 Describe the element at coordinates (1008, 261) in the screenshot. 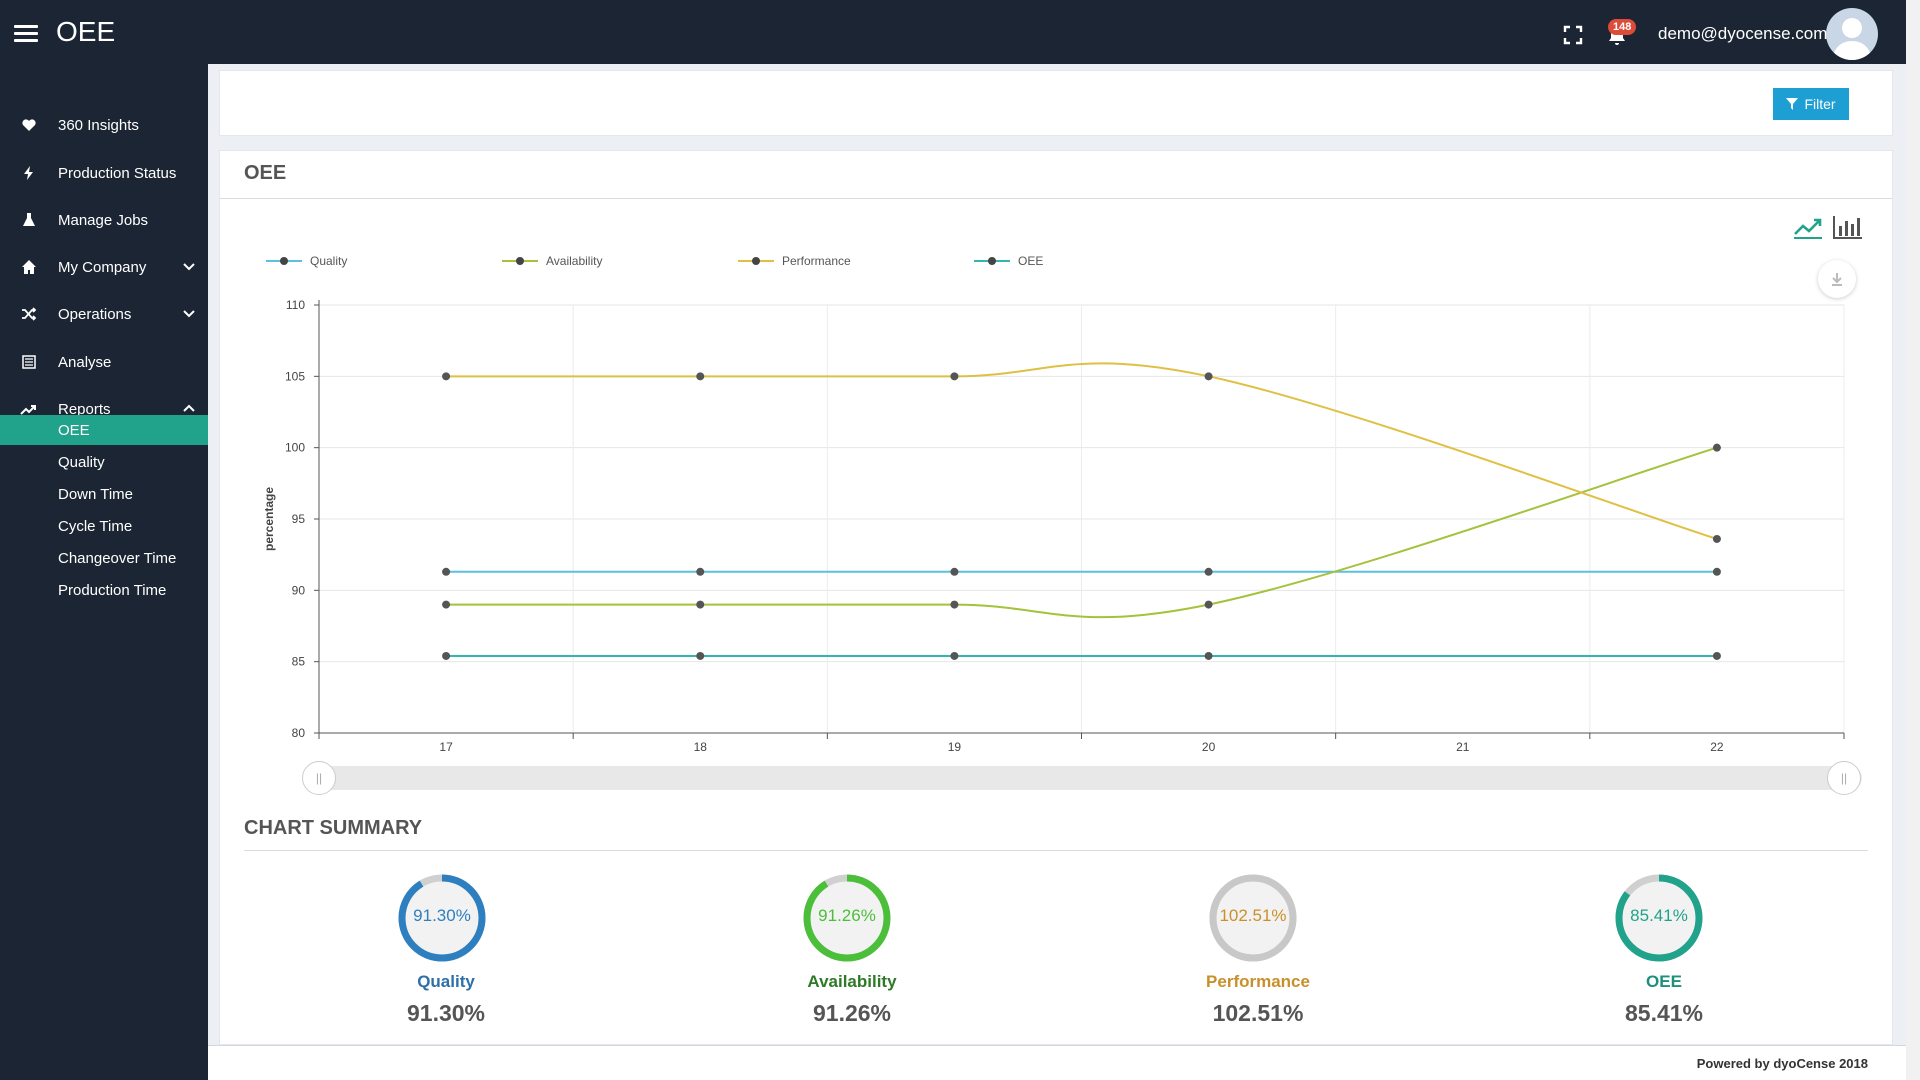

I see `legend-oee: OEE` at that location.